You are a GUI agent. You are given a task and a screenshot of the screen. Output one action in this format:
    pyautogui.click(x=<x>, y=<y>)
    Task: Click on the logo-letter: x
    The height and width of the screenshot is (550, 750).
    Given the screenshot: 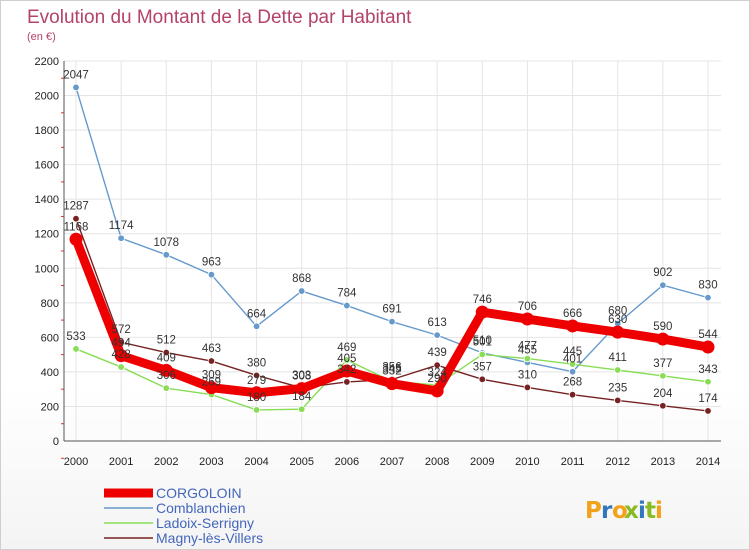 What is the action you would take?
    pyautogui.click(x=631, y=511)
    